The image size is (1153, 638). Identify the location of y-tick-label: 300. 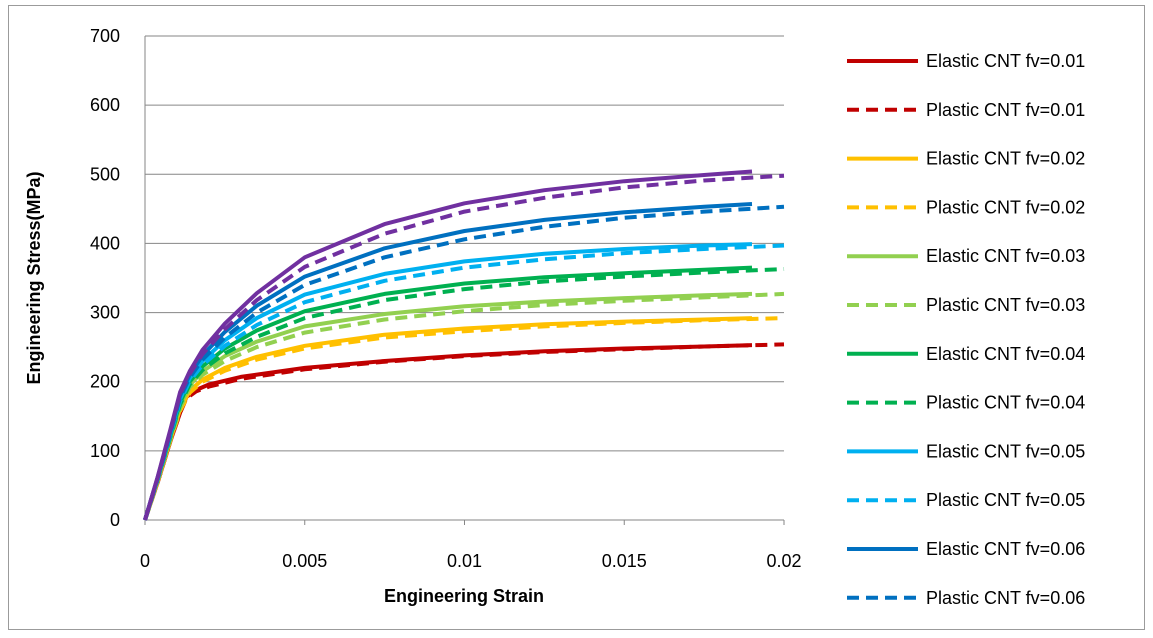
(105, 313).